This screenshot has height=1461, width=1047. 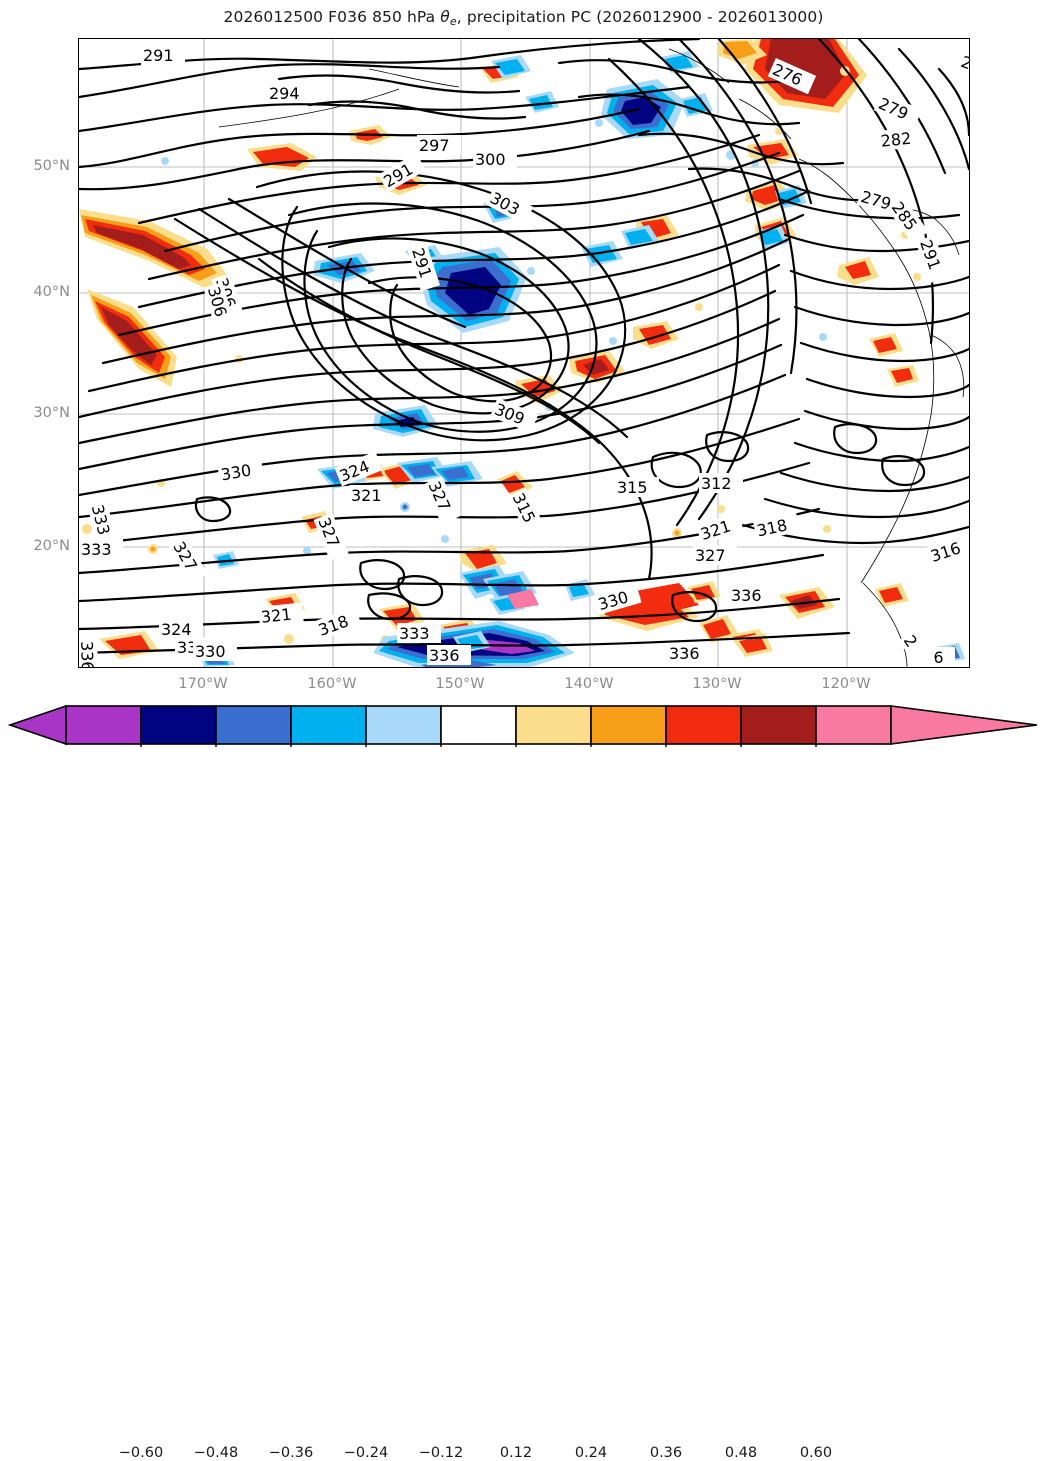 What do you see at coordinates (816, 1453) in the screenshot?
I see `colorbar-tick-label-9: 0.60` at bounding box center [816, 1453].